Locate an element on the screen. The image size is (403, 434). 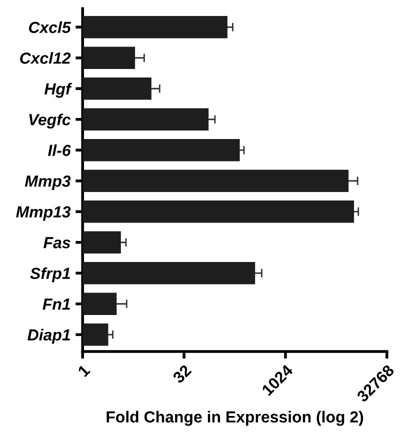
y-tick-label: Hgf is located at coordinates (58, 90).